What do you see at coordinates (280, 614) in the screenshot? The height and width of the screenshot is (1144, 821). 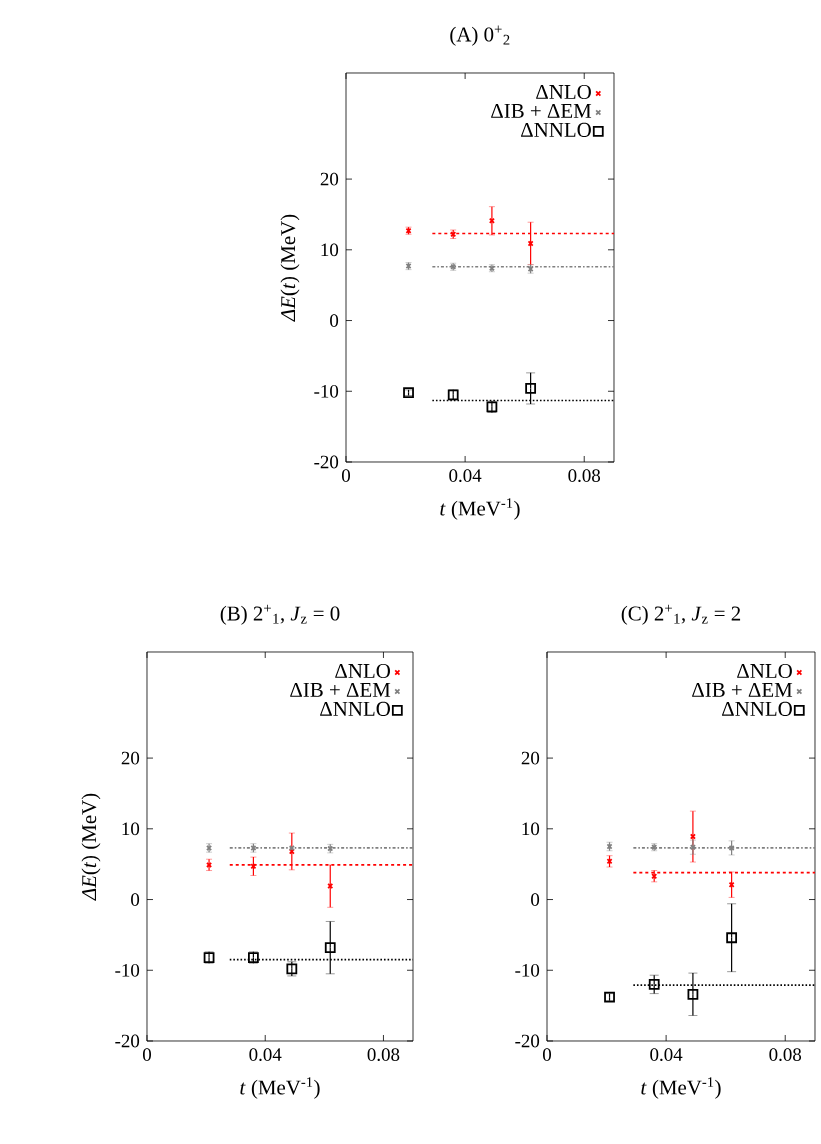 I see `chart-title: (B) 2$^{+}$$_{1}$, J$_{z}$ = 0` at bounding box center [280, 614].